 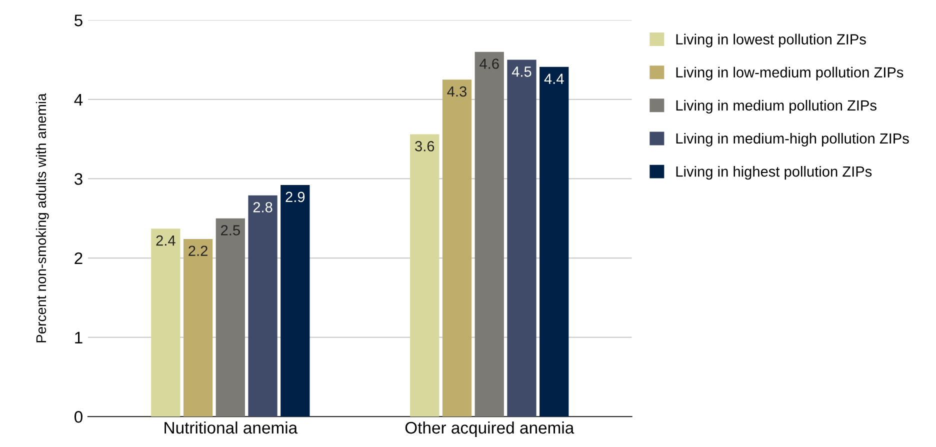 What do you see at coordinates (78, 417) in the screenshot?
I see `y-tick-label: 0` at bounding box center [78, 417].